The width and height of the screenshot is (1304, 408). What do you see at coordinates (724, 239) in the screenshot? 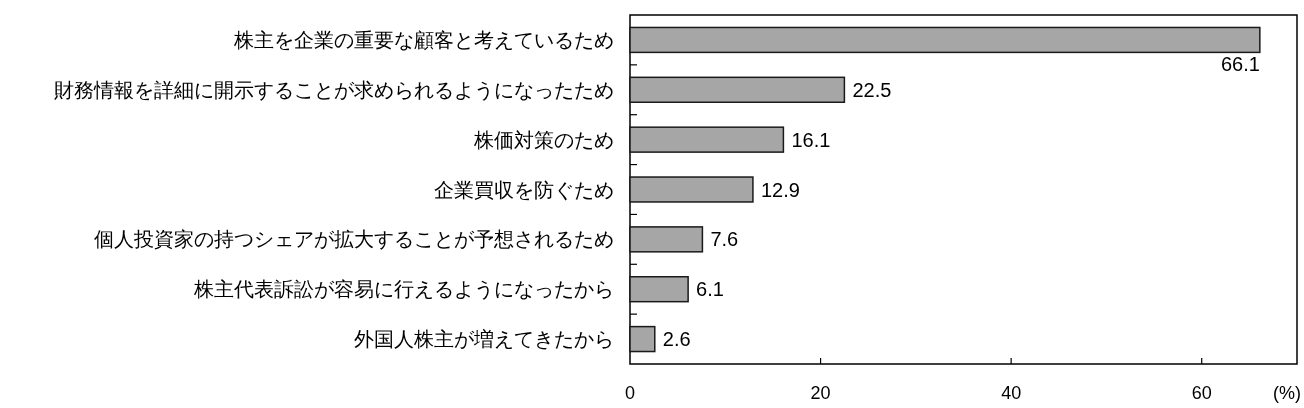
I see `data-label: 7.6` at bounding box center [724, 239].